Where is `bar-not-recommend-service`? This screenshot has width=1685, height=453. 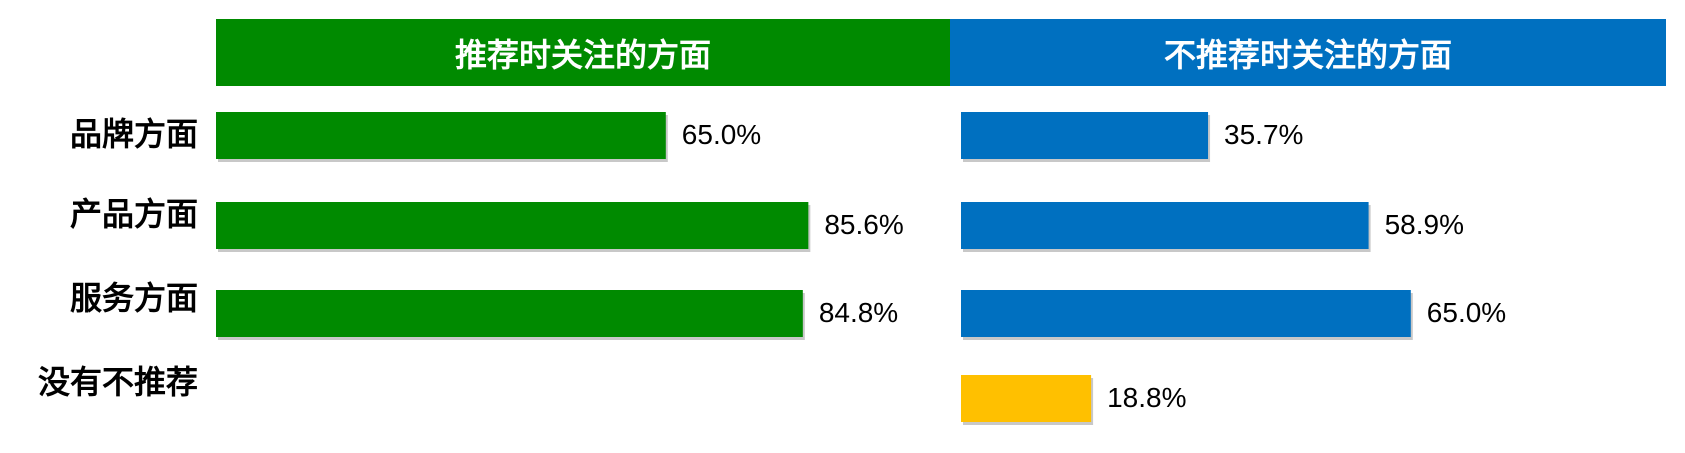 bar-not-recommend-service is located at coordinates (1186, 313).